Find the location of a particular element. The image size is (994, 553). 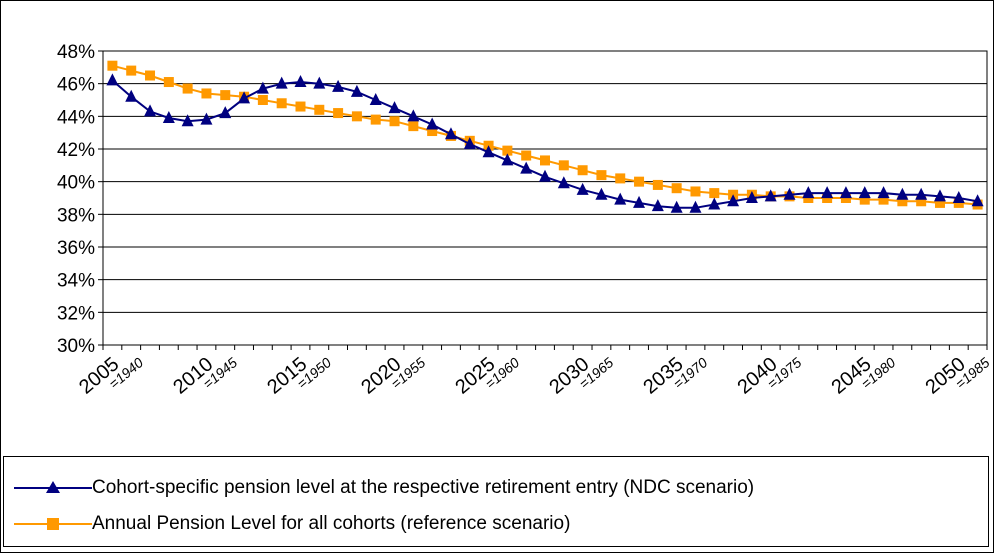

x-tick-label-group: 2040=1975 is located at coordinates (768, 375).